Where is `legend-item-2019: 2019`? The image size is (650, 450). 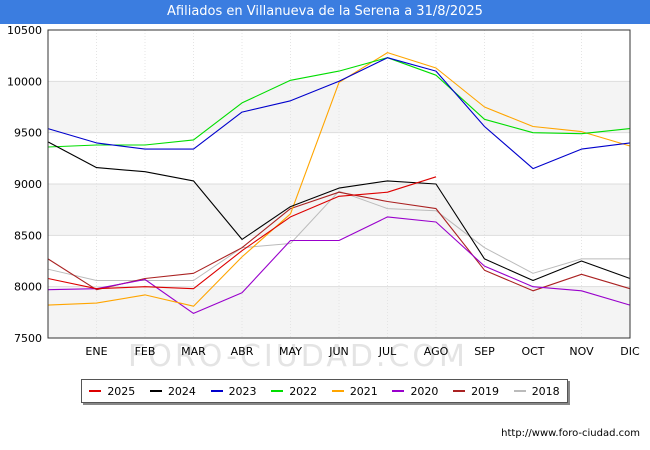 legend-item-2019: 2019 is located at coordinates (476, 391).